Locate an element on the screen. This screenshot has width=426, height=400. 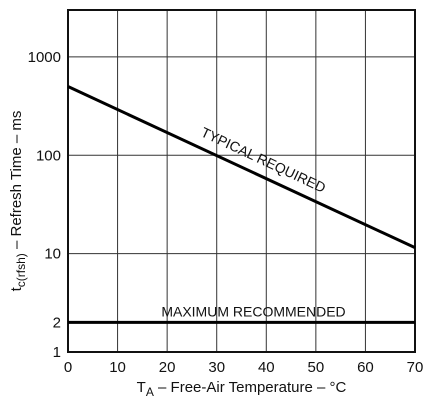
x-tick-label: 60 is located at coordinates (365, 367).